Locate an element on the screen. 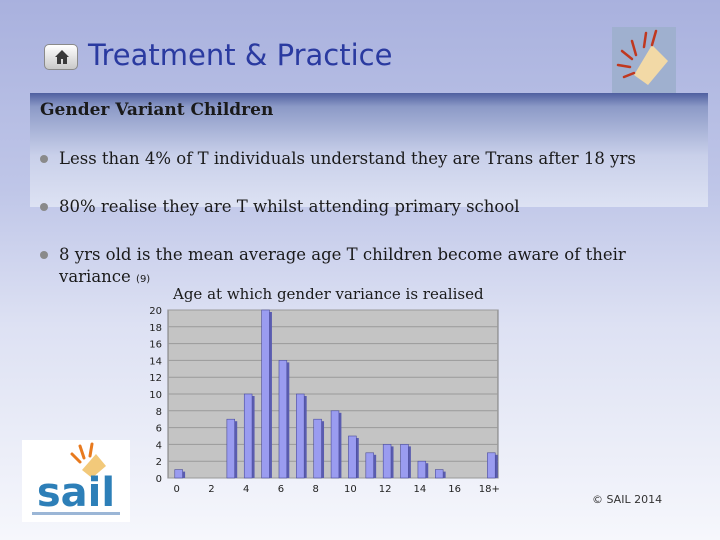 The image size is (720, 540). x-tick-label: 0 is located at coordinates (176, 489).